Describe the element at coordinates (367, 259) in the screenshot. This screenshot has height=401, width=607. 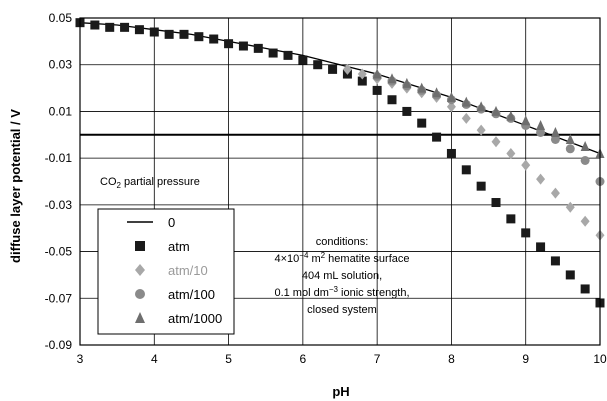
I see `conditions-surface-post: hematite surface` at that location.